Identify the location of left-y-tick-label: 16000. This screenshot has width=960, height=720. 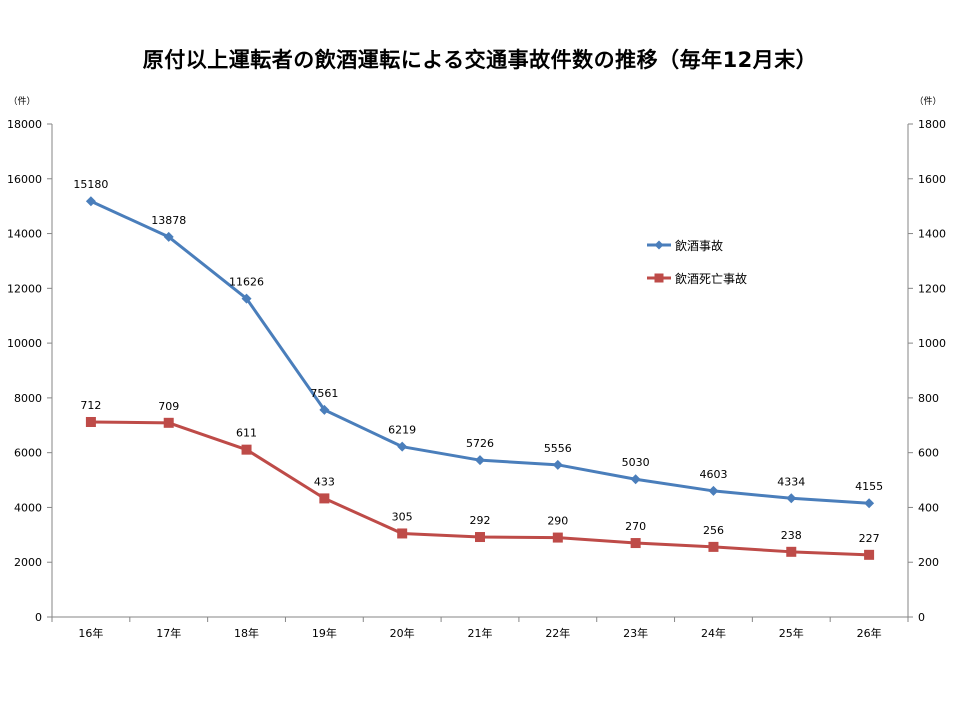
(24, 179).